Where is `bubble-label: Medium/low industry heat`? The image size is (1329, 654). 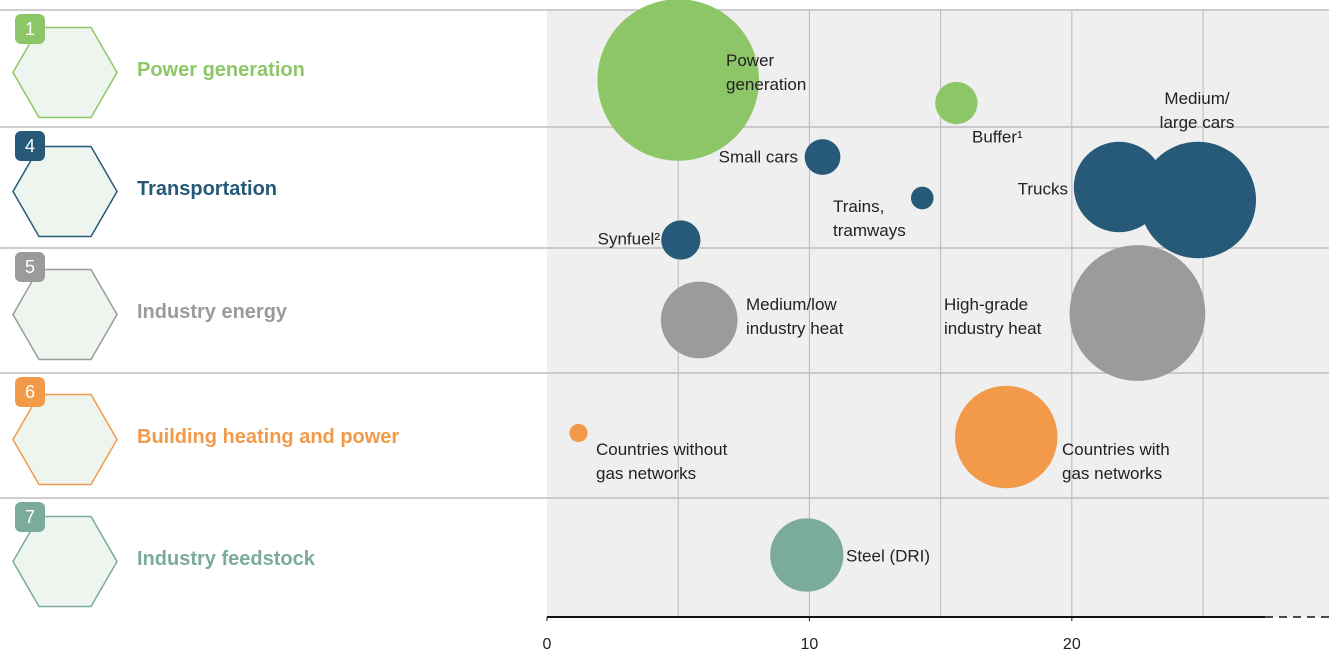 bubble-label: Medium/low industry heat is located at coordinates (795, 316).